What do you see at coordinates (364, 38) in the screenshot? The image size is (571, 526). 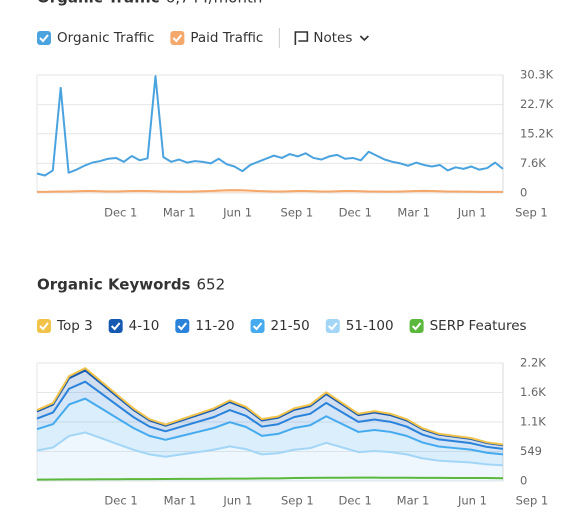 I see `chevron` at bounding box center [364, 38].